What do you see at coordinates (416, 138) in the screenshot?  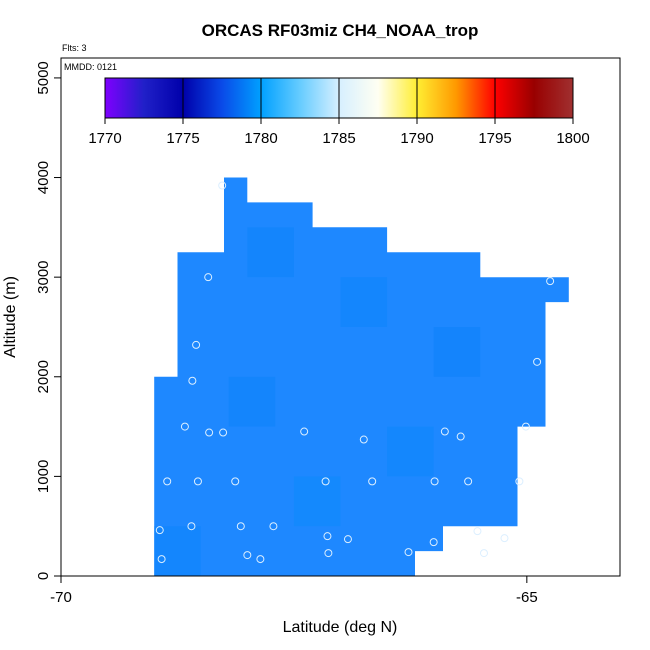 I see `colorbar-tick-label: 1790` at bounding box center [416, 138].